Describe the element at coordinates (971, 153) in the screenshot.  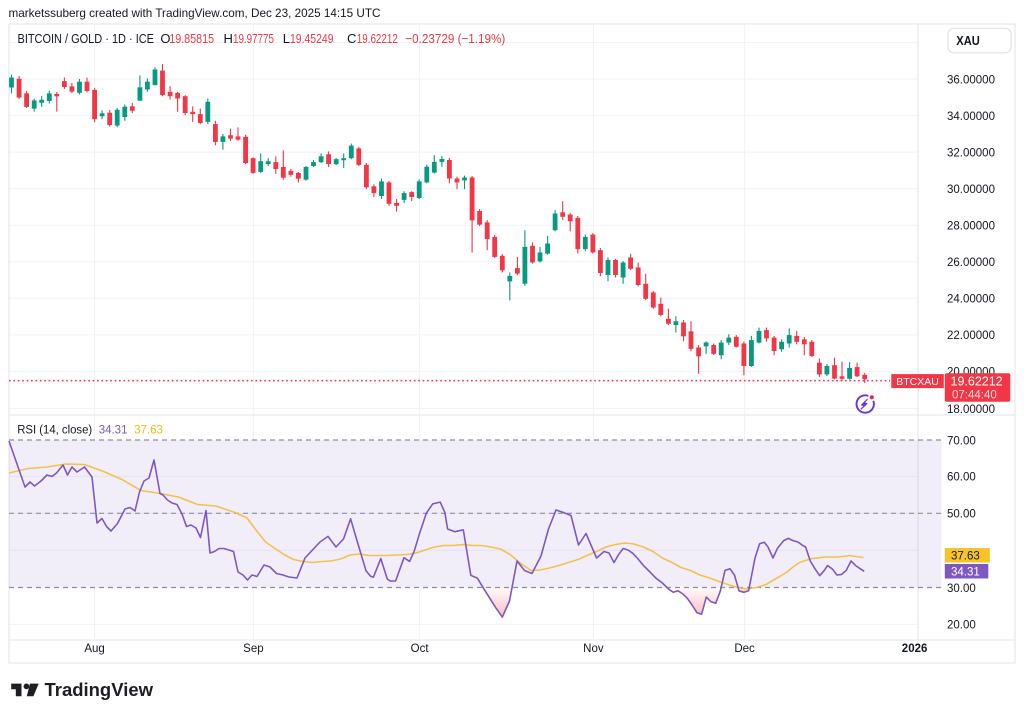
I see `svg-text: 32.00000` at that location.